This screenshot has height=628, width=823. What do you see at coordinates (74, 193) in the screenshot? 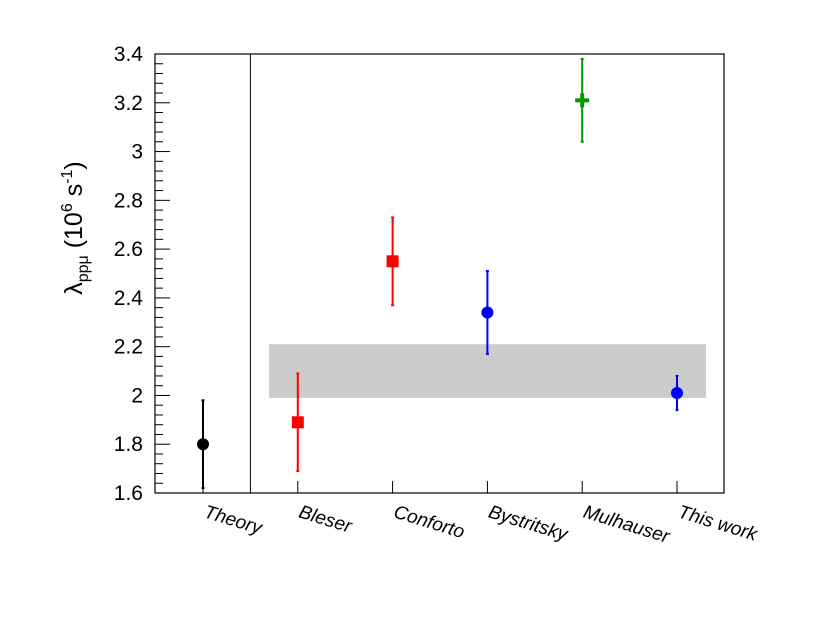
I see `y-axis-label-unit-mid: s` at bounding box center [74, 193].